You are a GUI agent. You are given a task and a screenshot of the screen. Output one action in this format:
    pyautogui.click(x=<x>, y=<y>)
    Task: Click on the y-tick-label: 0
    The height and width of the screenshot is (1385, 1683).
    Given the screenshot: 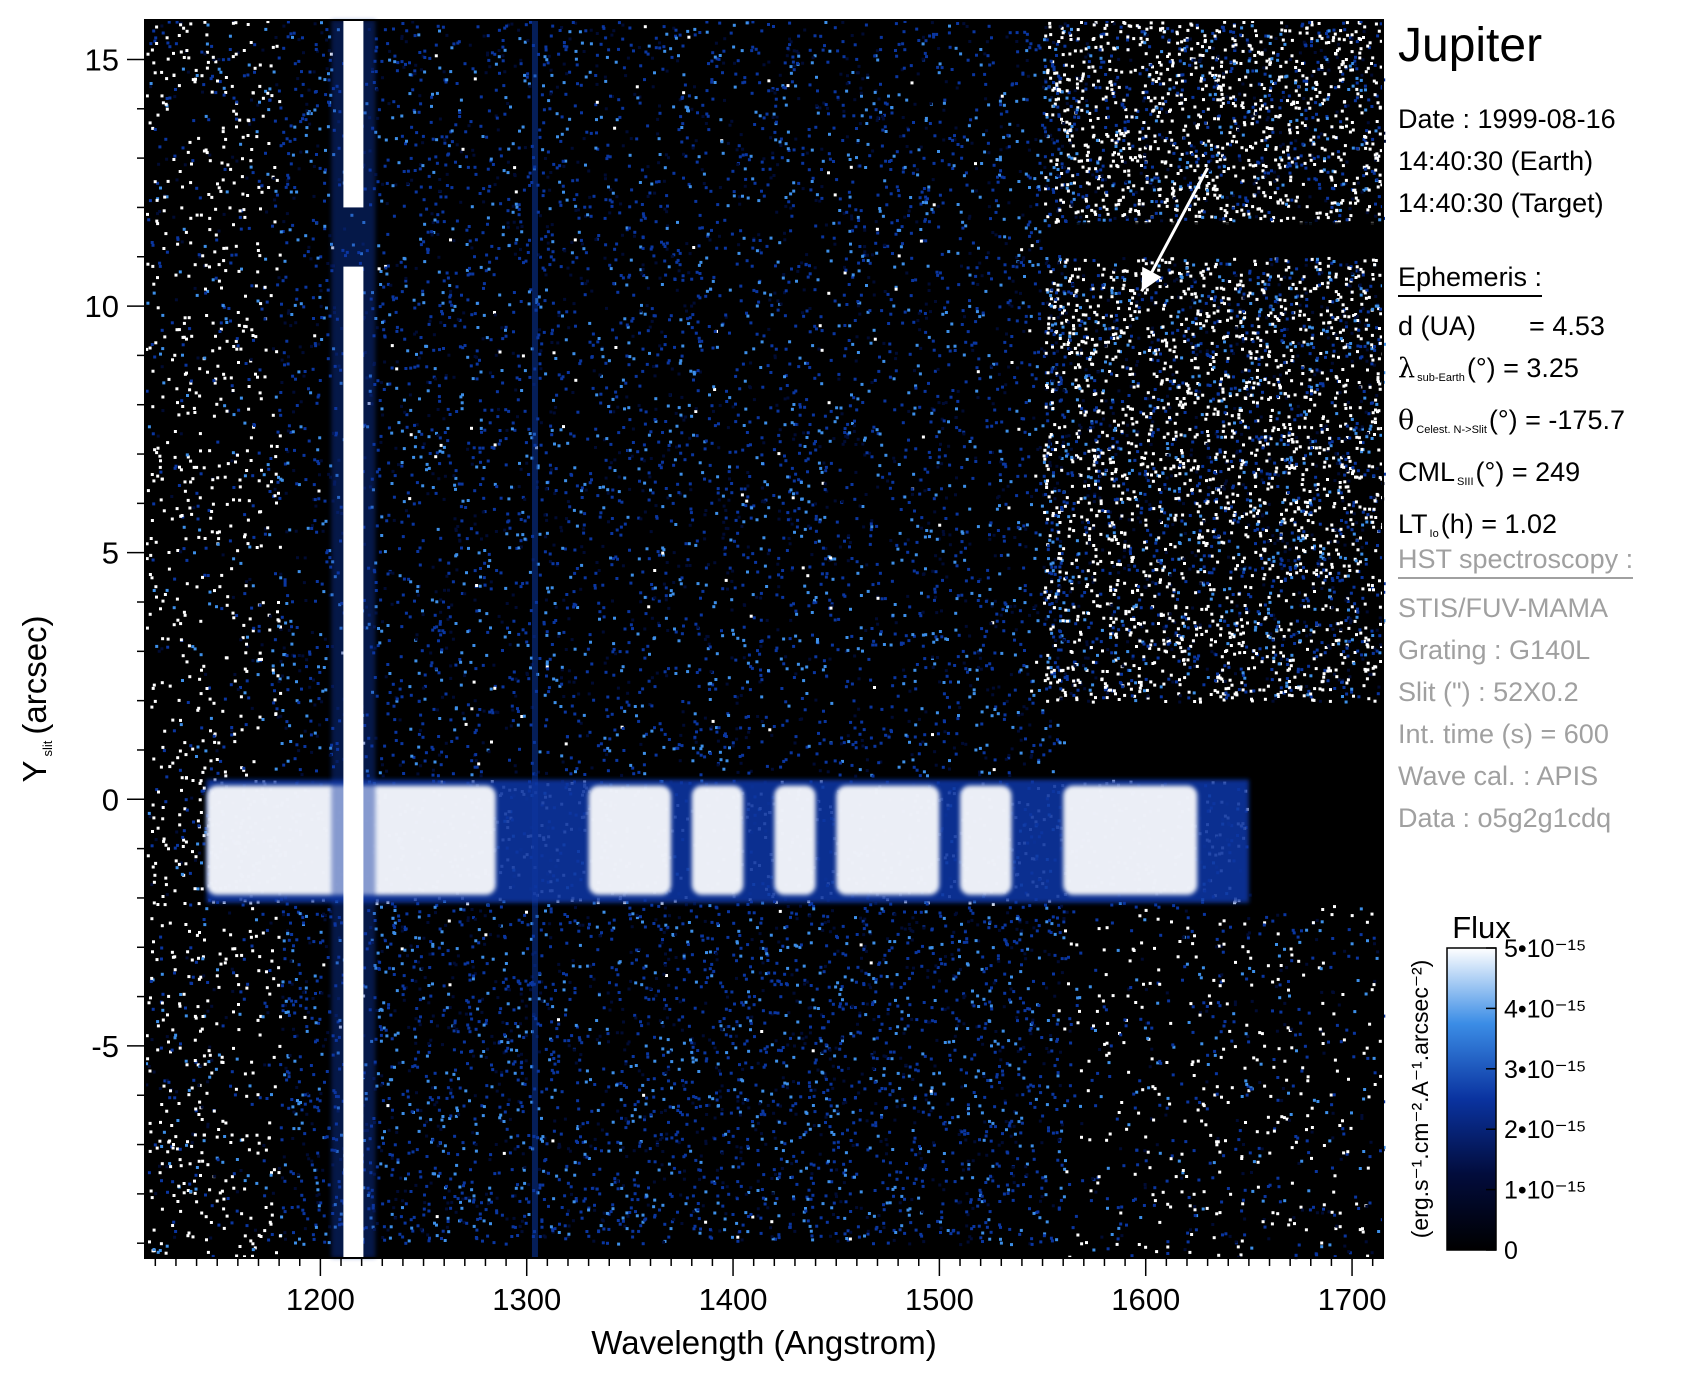 What is the action you would take?
    pyautogui.click(x=110, y=799)
    